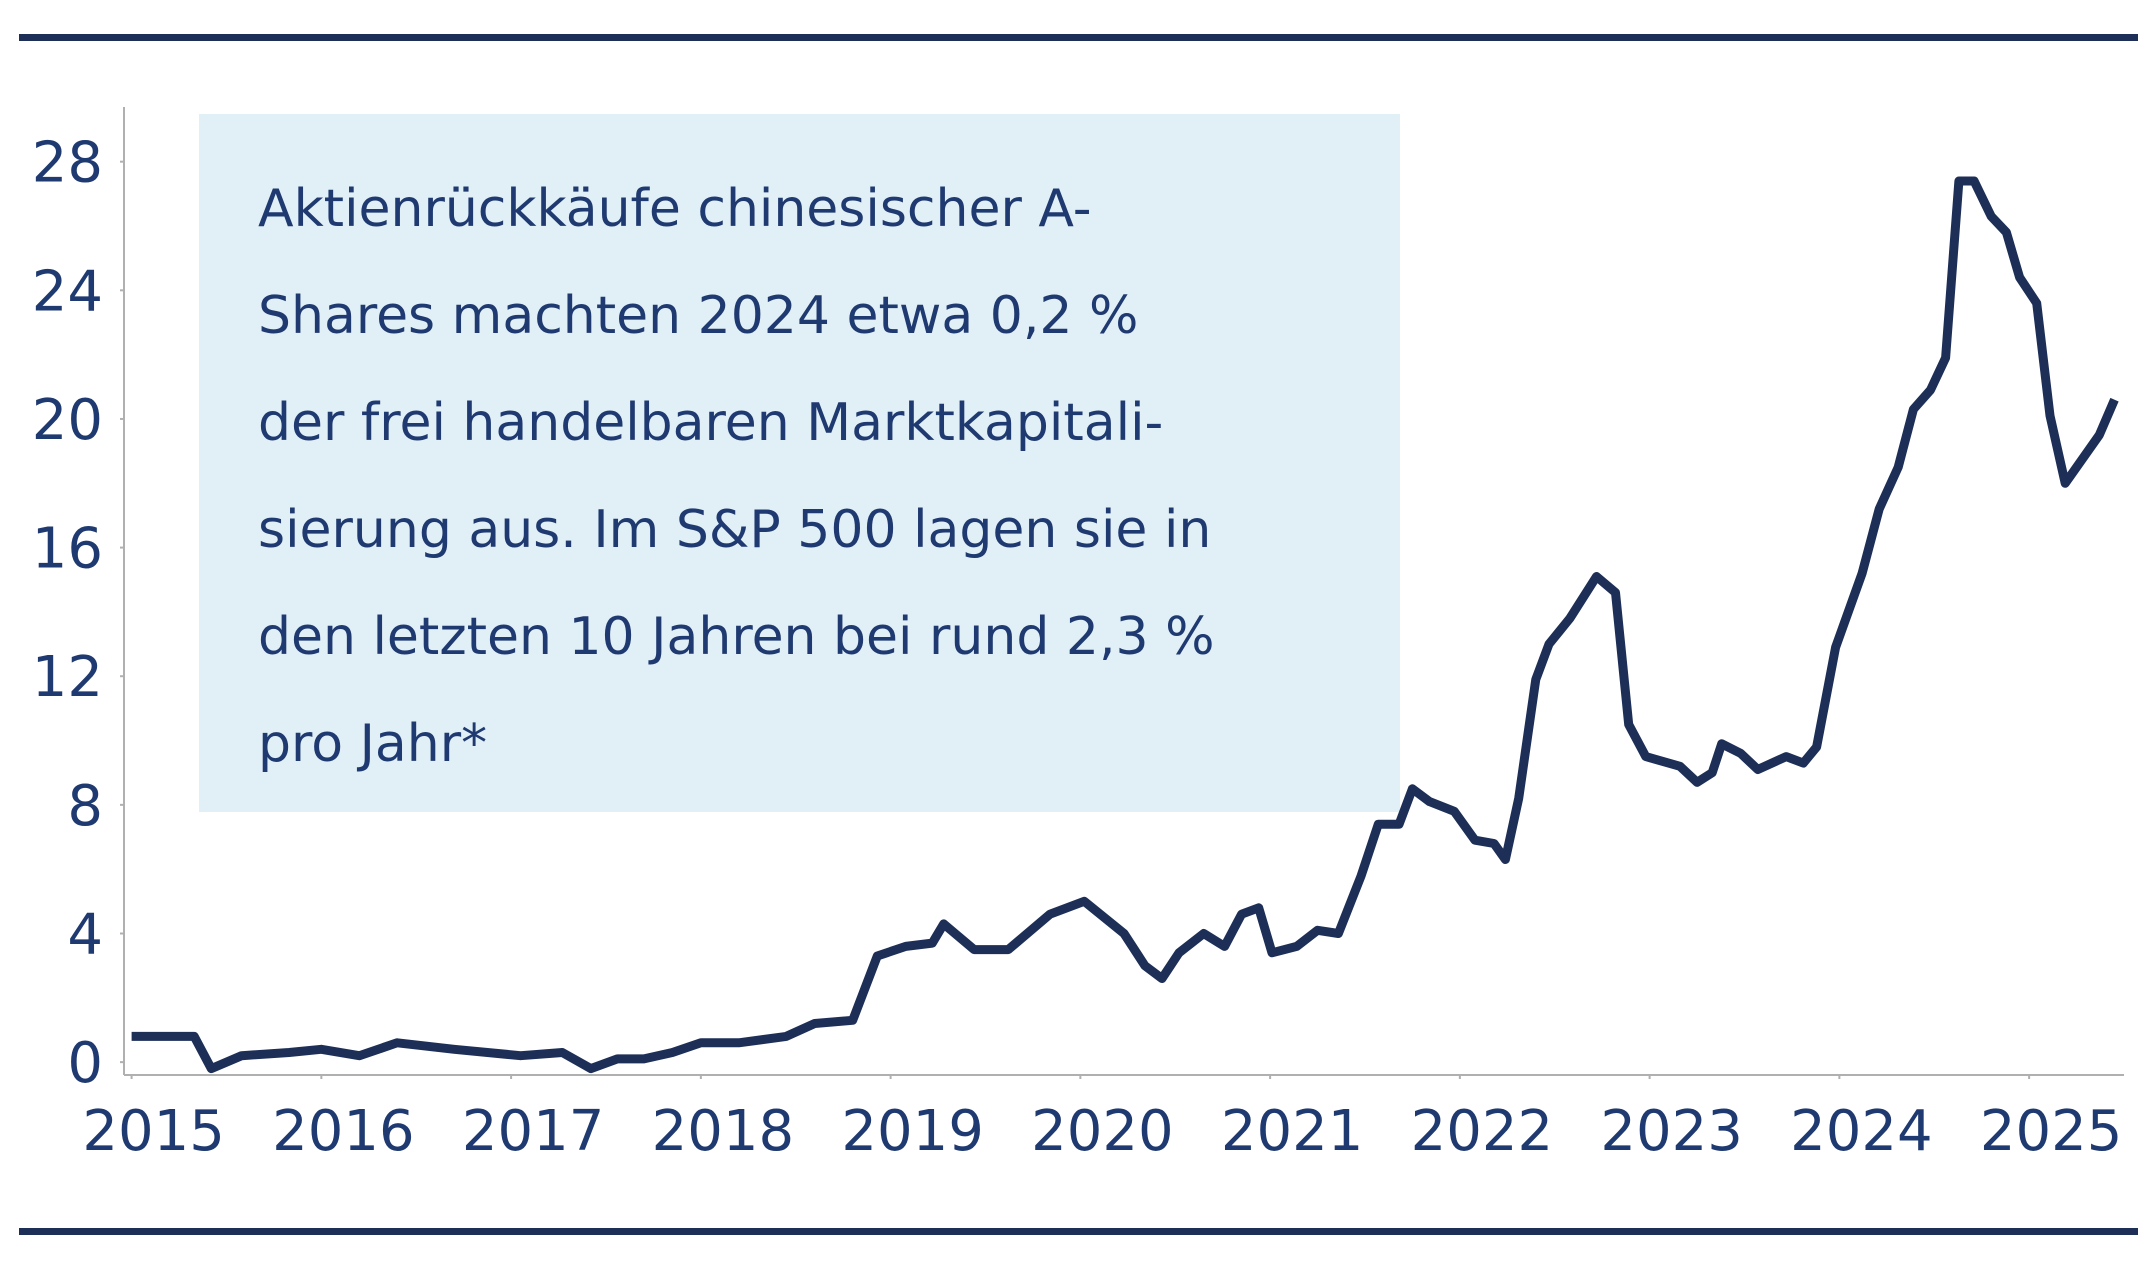 The height and width of the screenshot is (1262, 2152). What do you see at coordinates (1102, 1131) in the screenshot?
I see `x-tick-label: 2020` at bounding box center [1102, 1131].